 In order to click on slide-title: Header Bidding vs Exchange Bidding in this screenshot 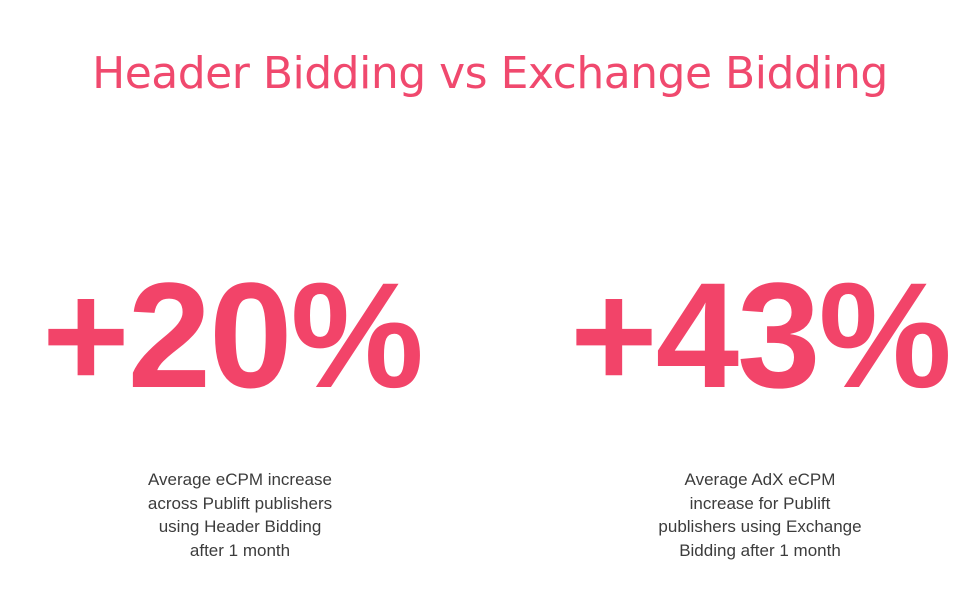, I will do `click(490, 73)`.